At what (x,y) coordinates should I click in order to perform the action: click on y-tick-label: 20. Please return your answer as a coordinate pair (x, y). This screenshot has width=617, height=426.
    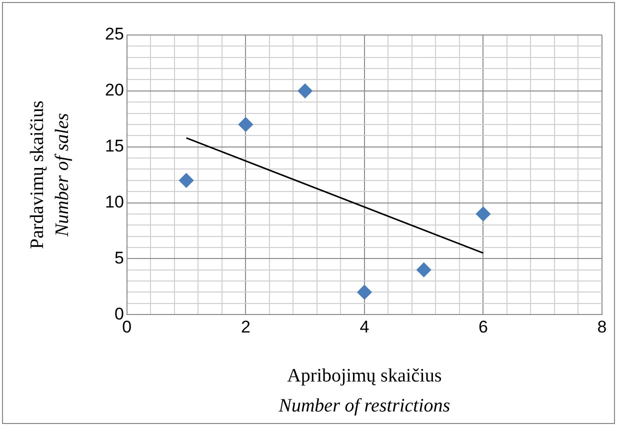
    Looking at the image, I should click on (114, 90).